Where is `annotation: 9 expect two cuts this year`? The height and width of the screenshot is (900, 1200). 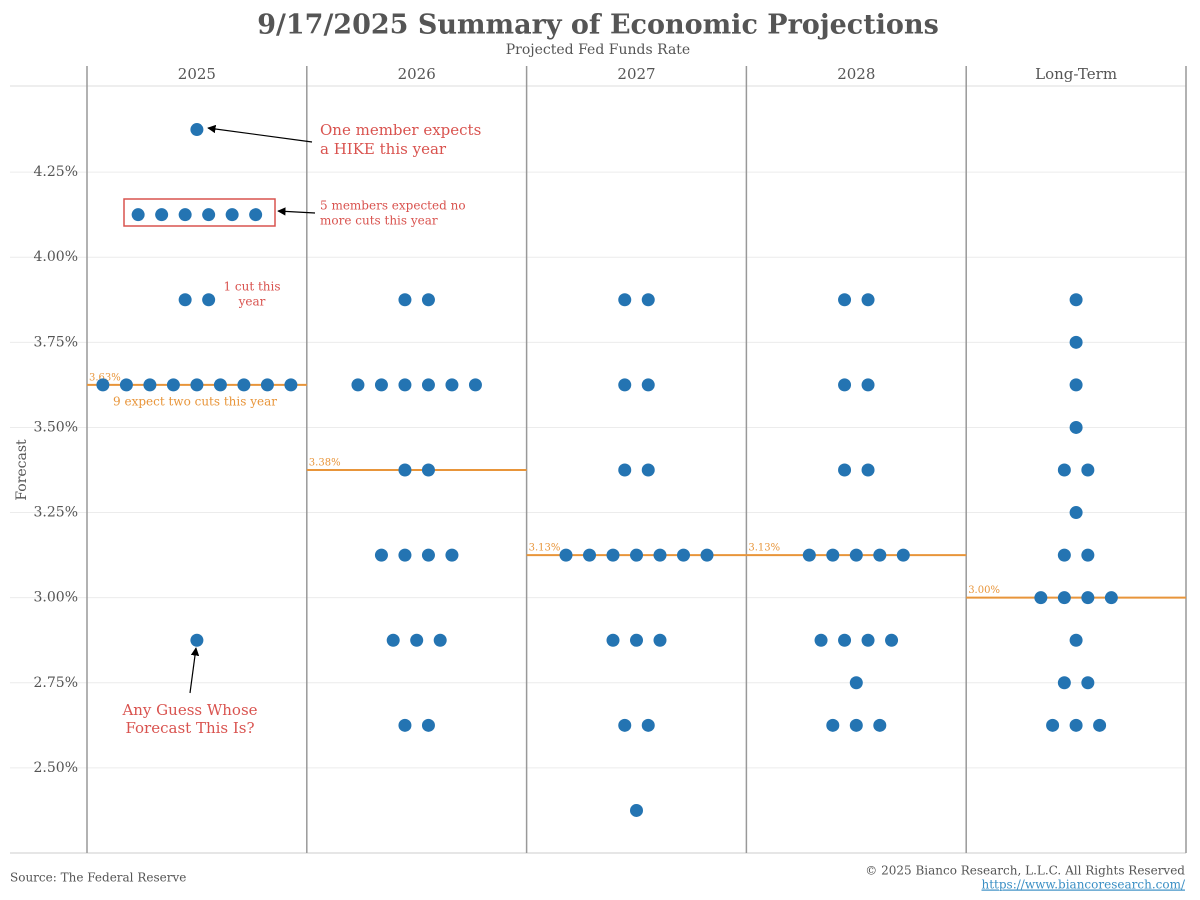 annotation: 9 expect two cuts this year is located at coordinates (195, 402).